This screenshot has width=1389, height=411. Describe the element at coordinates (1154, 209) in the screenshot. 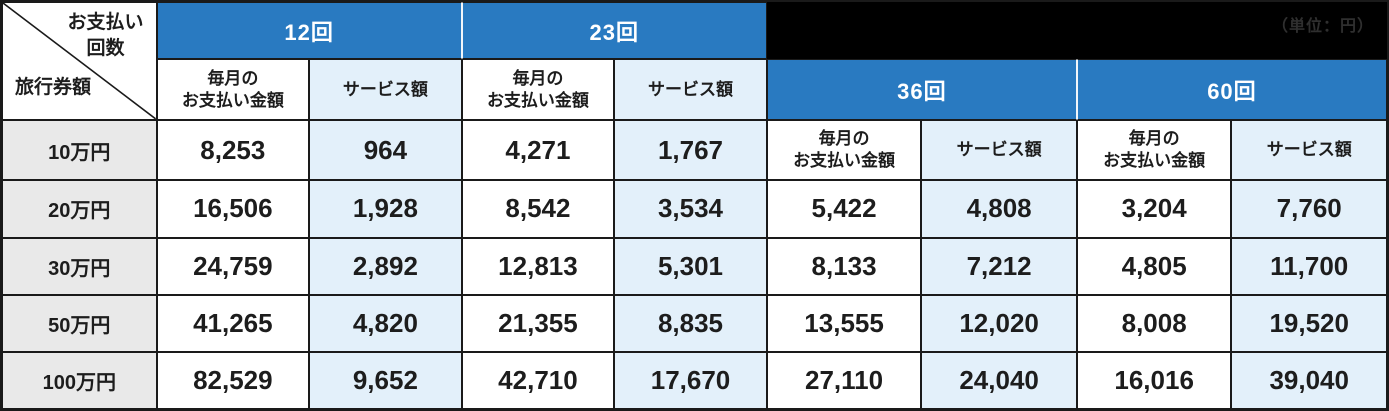

I see `data-cell: 3,204` at that location.